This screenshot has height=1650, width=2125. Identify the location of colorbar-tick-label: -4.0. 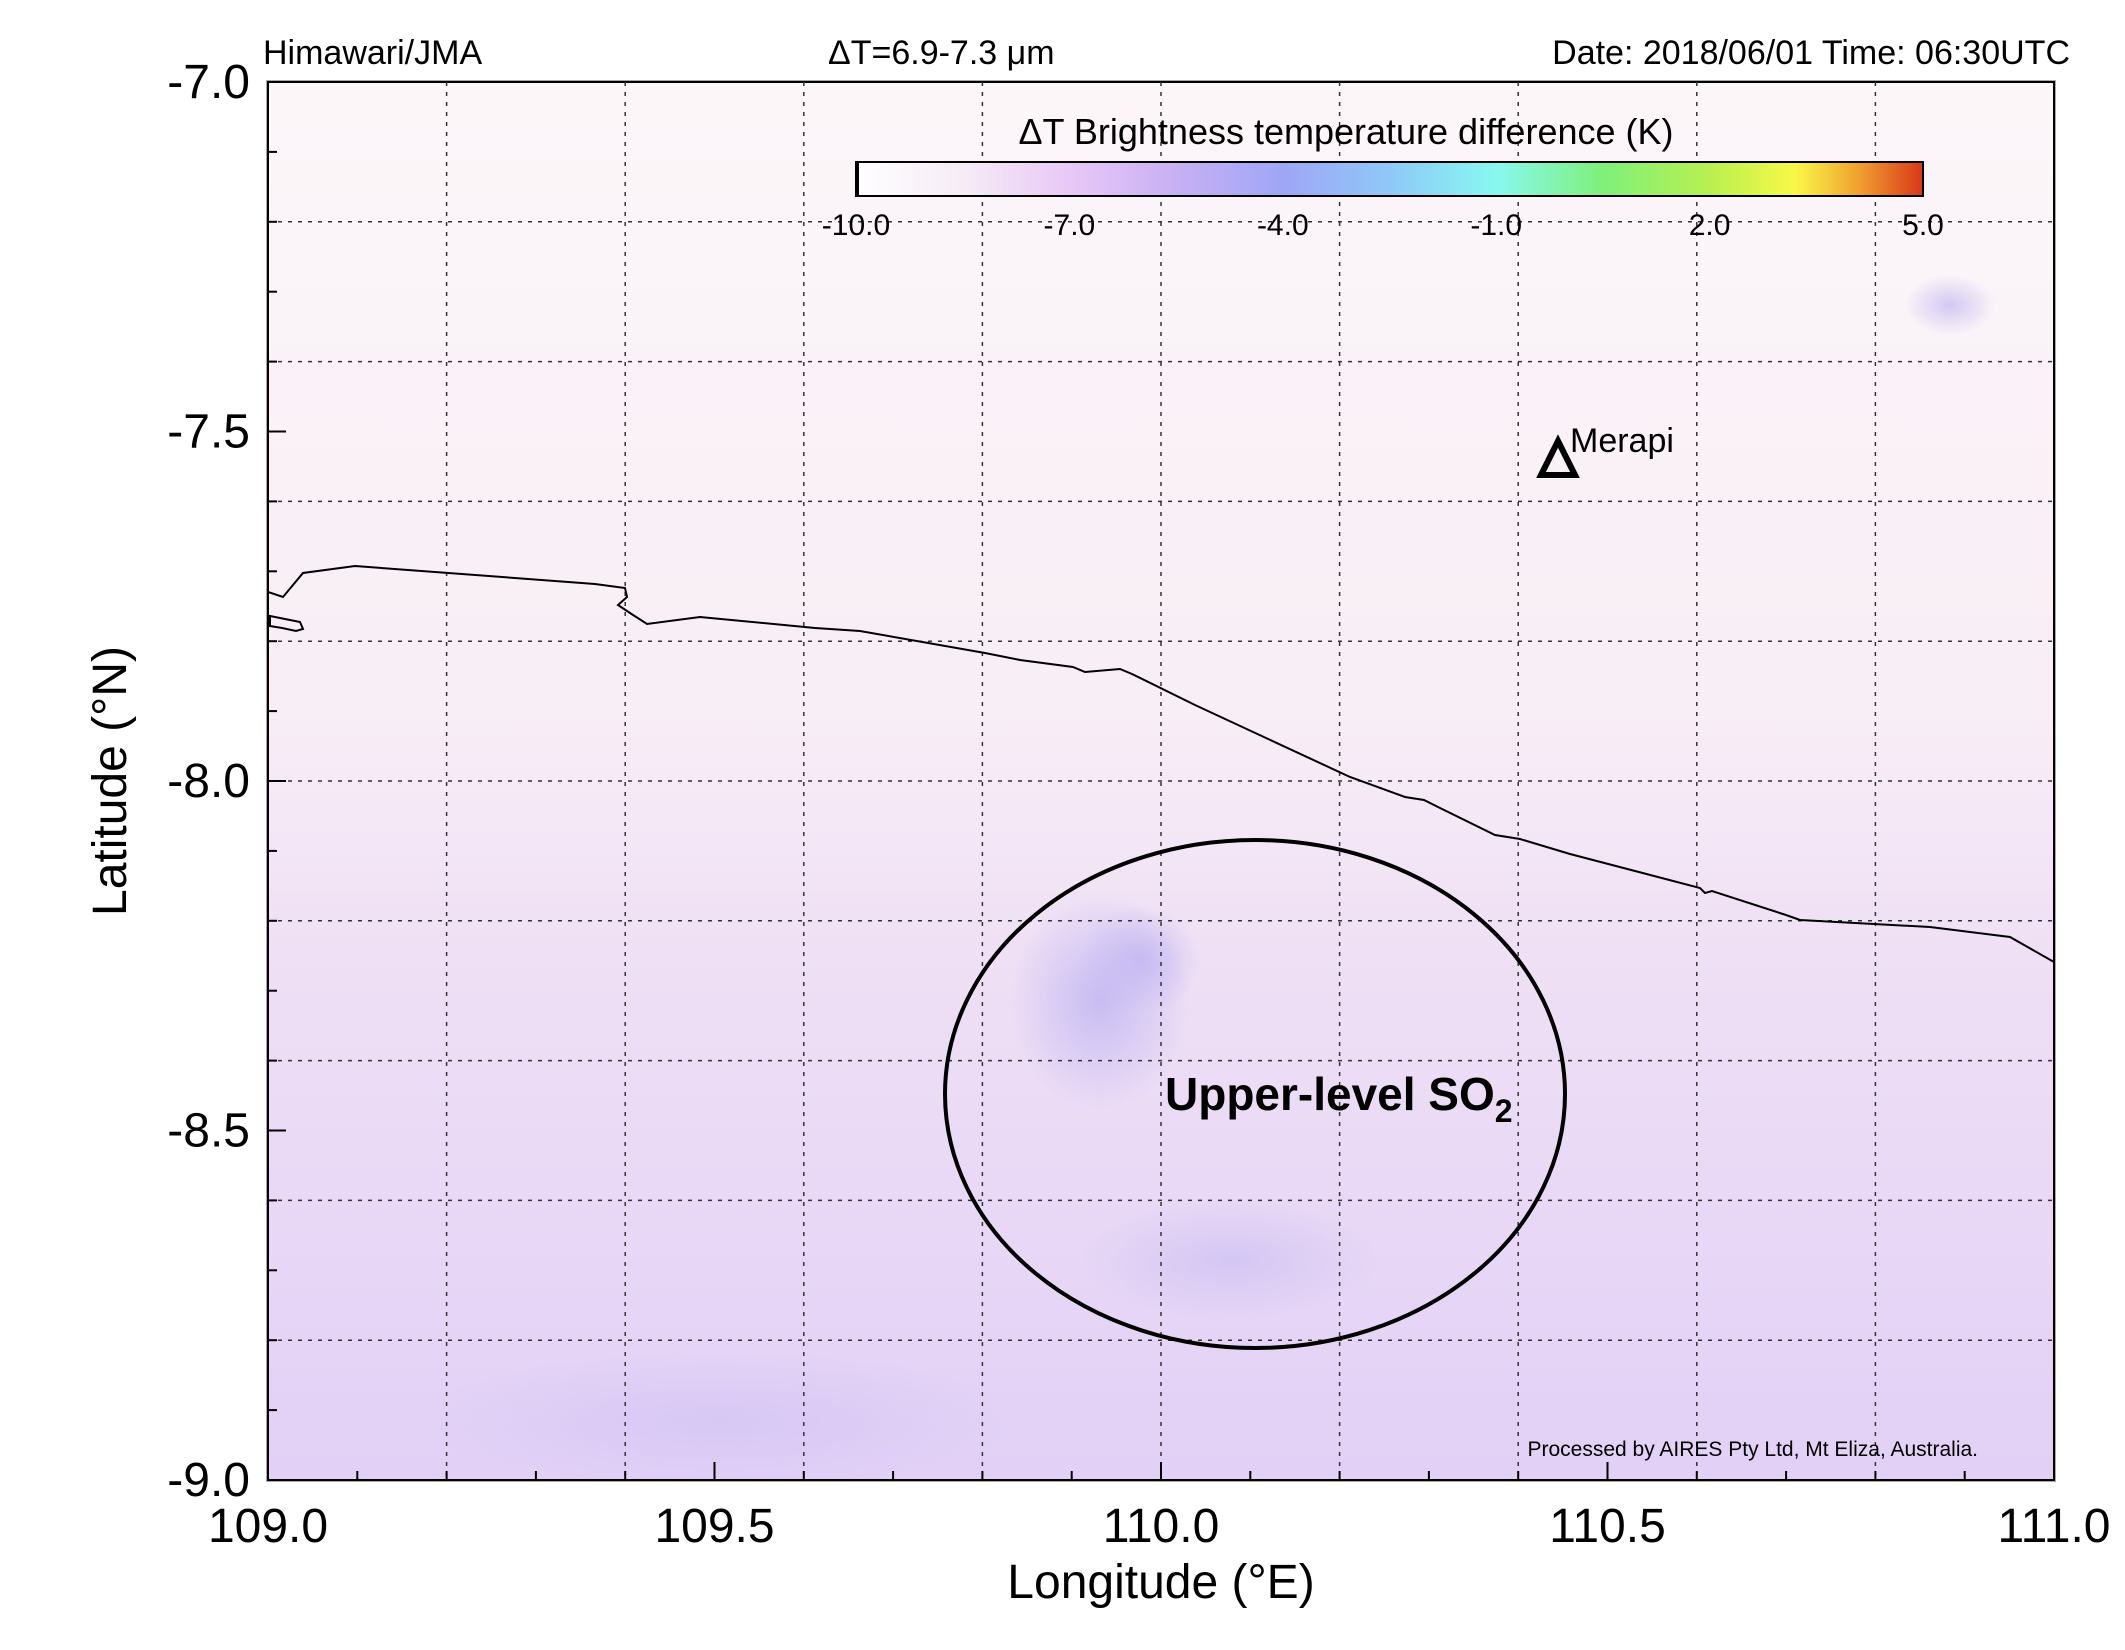
(1283, 225).